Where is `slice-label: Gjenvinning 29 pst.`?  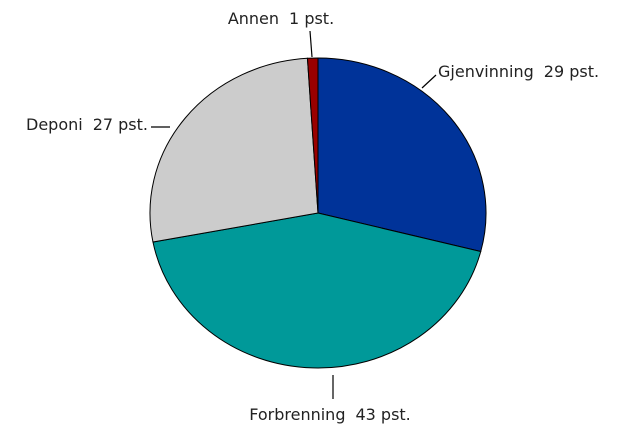
slice-label: Gjenvinning 29 pst. is located at coordinates (518, 71).